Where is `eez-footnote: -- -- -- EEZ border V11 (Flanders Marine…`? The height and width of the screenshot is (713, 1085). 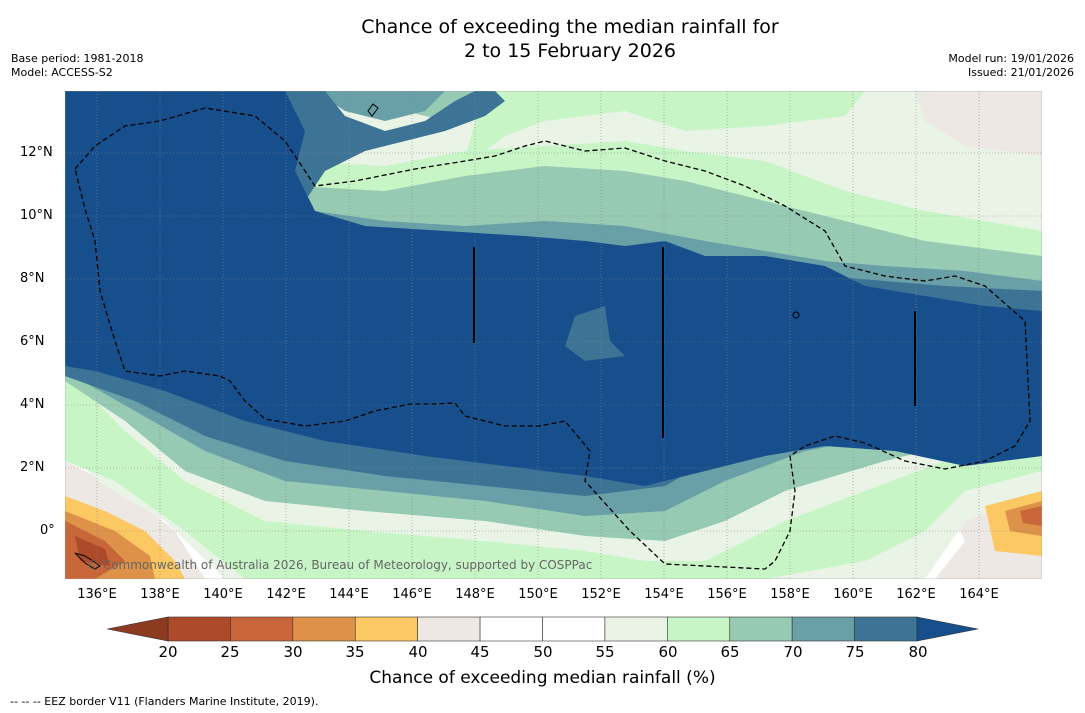 eez-footnote: -- -- -- EEZ border V11 (Flanders Marine… is located at coordinates (164, 701).